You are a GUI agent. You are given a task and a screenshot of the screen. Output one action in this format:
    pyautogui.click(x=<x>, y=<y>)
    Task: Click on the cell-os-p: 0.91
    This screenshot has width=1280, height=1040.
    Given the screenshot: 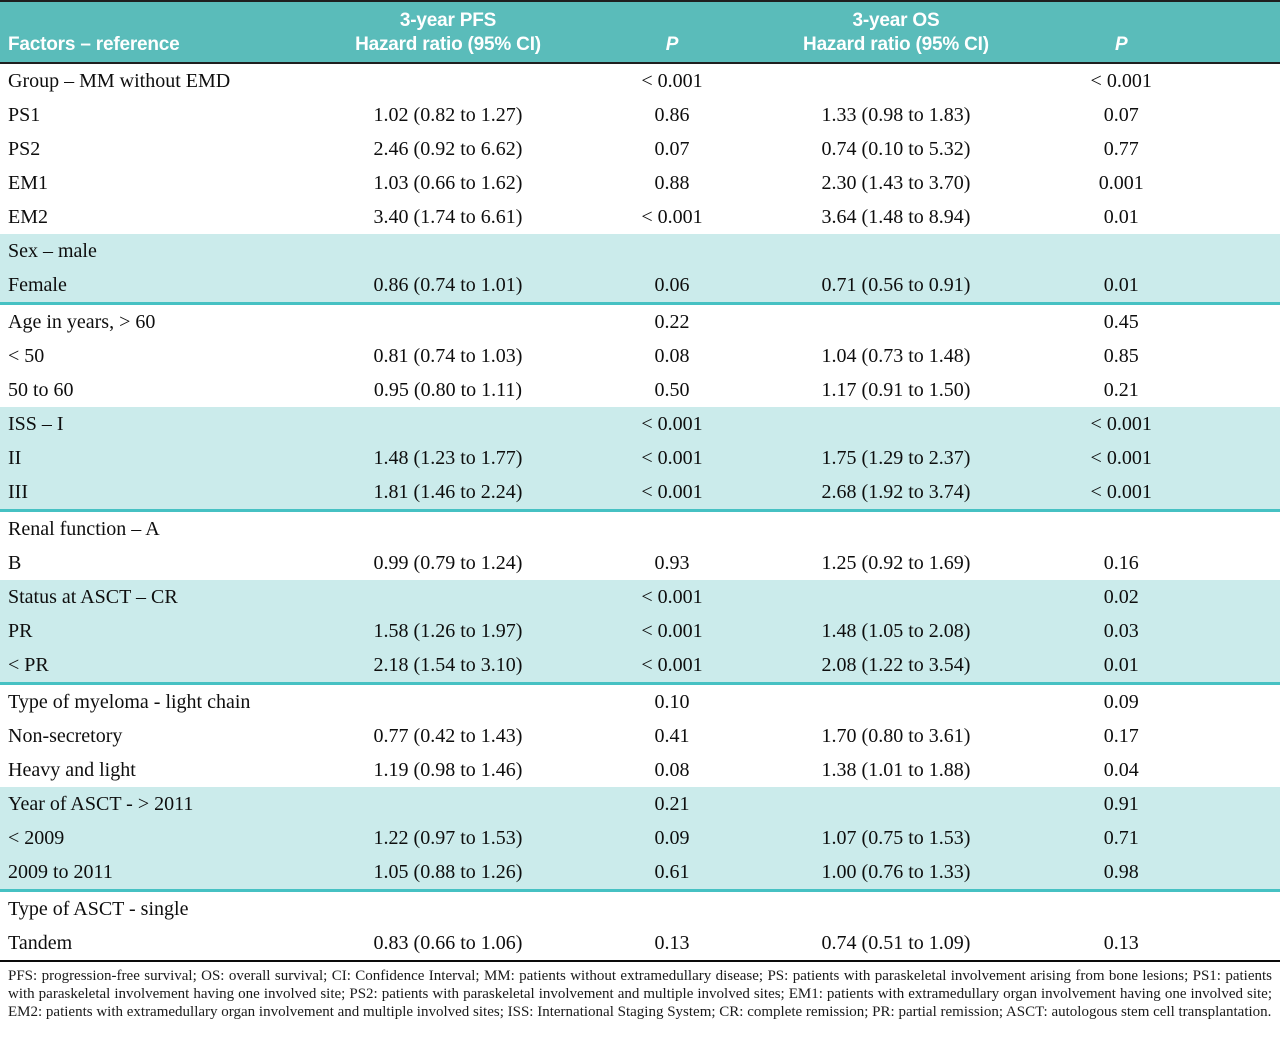 What is the action you would take?
    pyautogui.click(x=1171, y=804)
    